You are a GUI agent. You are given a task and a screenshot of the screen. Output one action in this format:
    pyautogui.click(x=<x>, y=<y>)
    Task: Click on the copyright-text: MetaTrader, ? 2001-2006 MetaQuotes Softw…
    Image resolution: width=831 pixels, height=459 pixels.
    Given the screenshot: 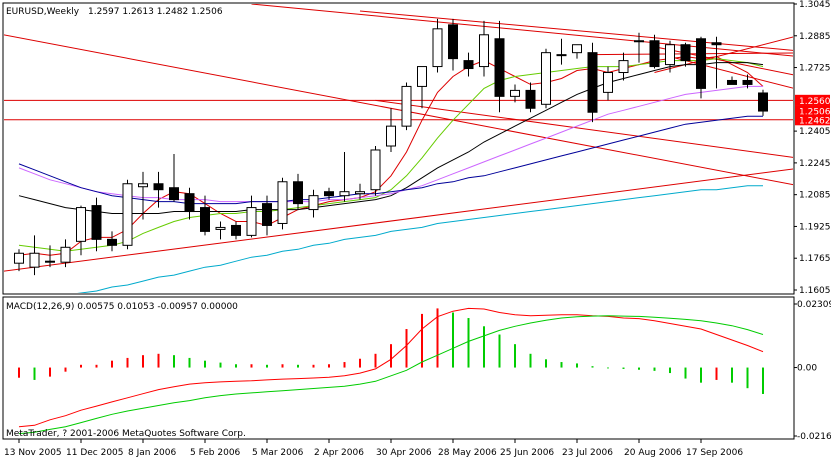 What is the action you would take?
    pyautogui.click(x=126, y=434)
    